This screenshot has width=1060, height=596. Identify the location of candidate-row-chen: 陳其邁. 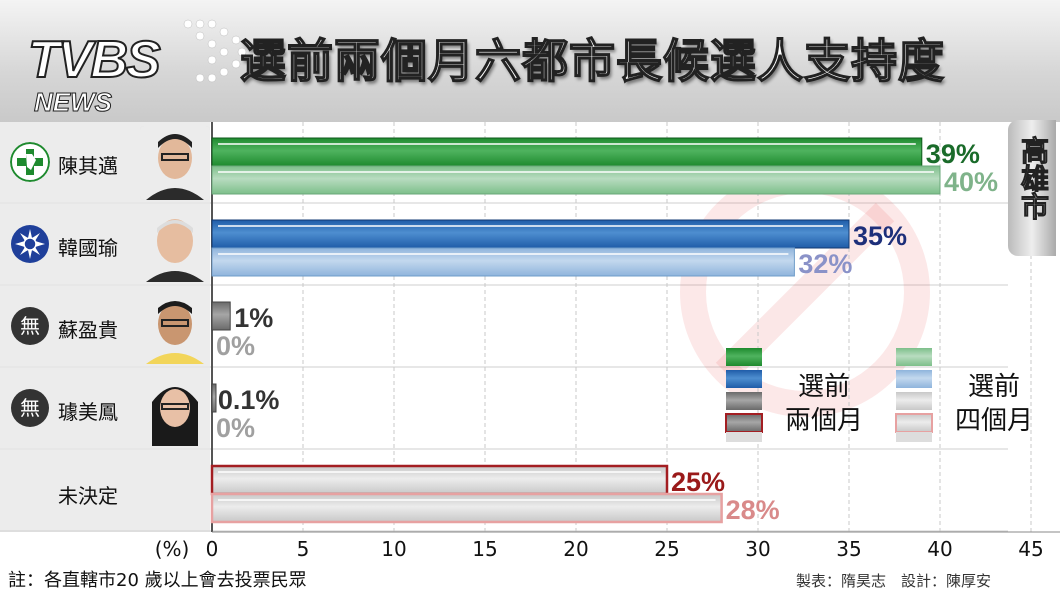
(105, 162).